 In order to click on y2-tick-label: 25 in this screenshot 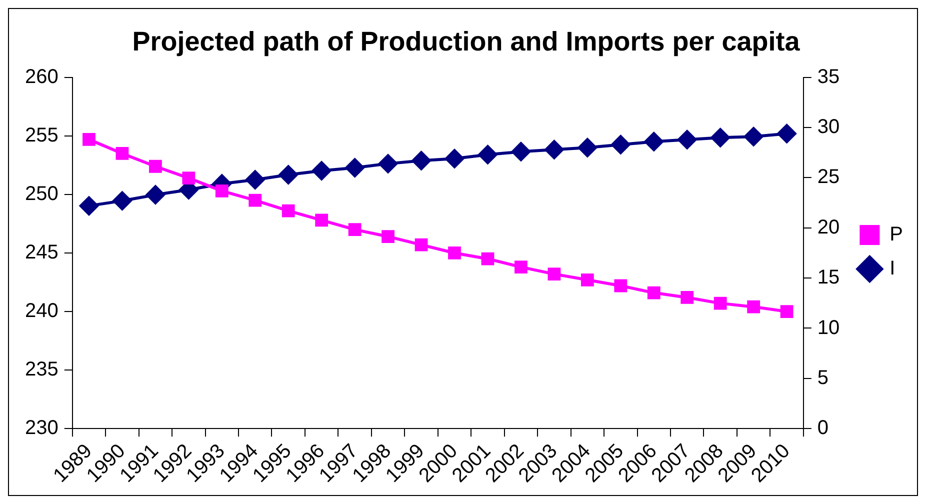, I will do `click(828, 177)`.